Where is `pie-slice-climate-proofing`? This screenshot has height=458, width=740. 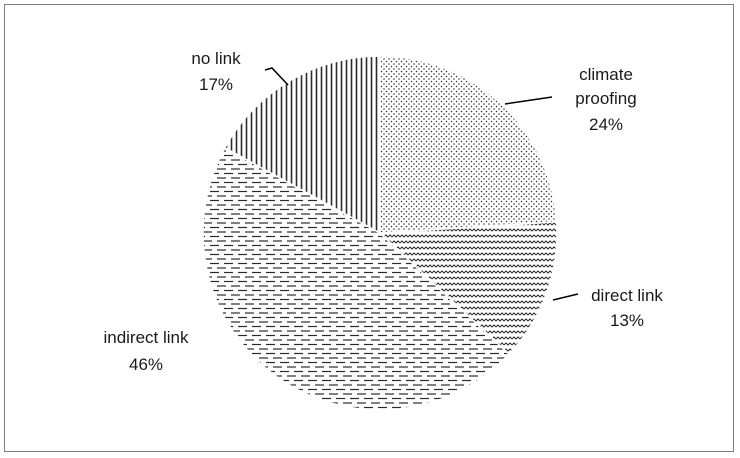 pie-slice-climate-proofing is located at coordinates (468, 144).